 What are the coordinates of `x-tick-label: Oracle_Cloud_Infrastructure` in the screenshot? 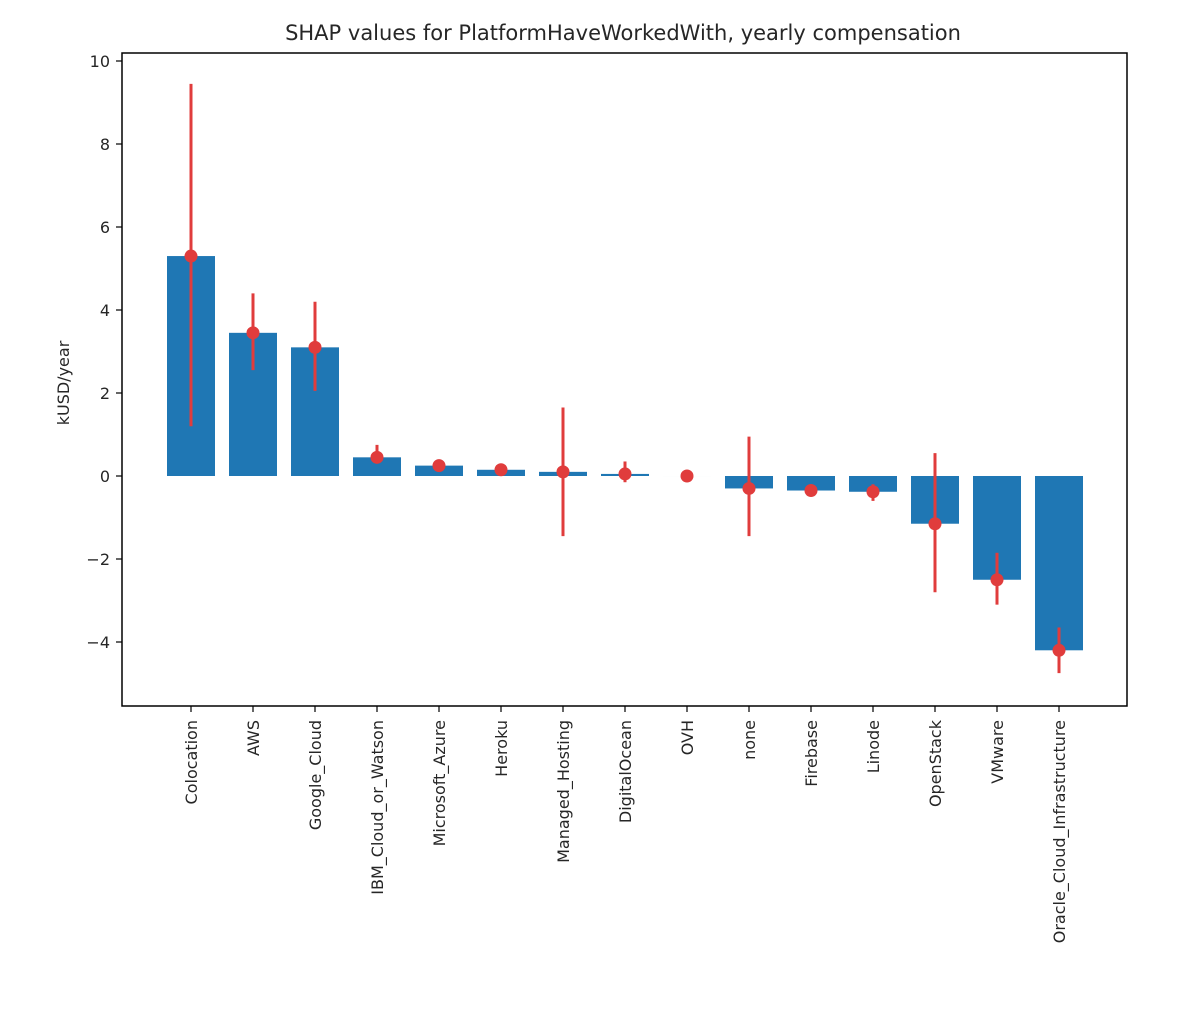 It's located at (1060, 831).